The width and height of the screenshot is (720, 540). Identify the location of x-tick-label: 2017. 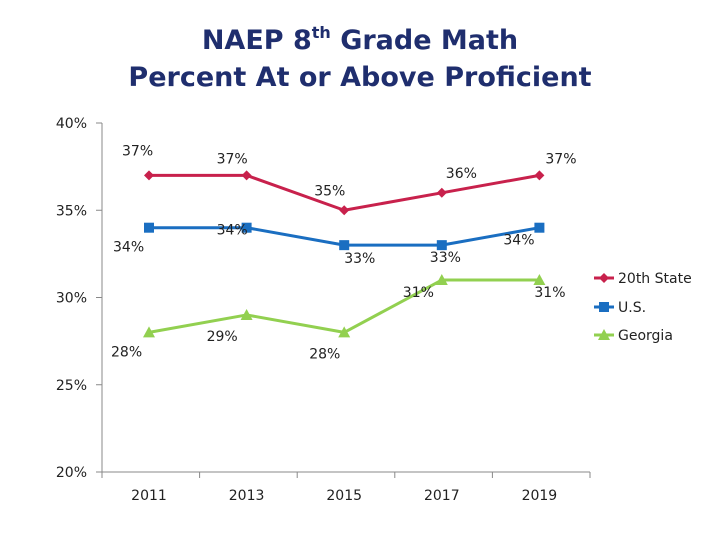
(442, 496).